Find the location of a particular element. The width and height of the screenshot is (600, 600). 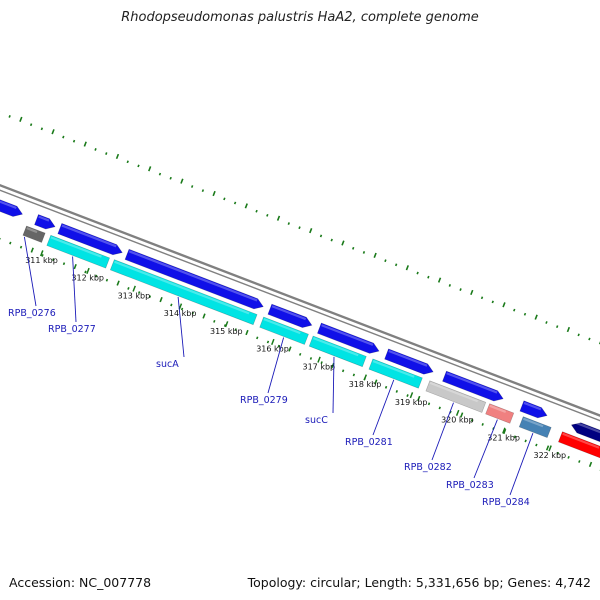

feature-box-red is located at coordinates (579, 445).